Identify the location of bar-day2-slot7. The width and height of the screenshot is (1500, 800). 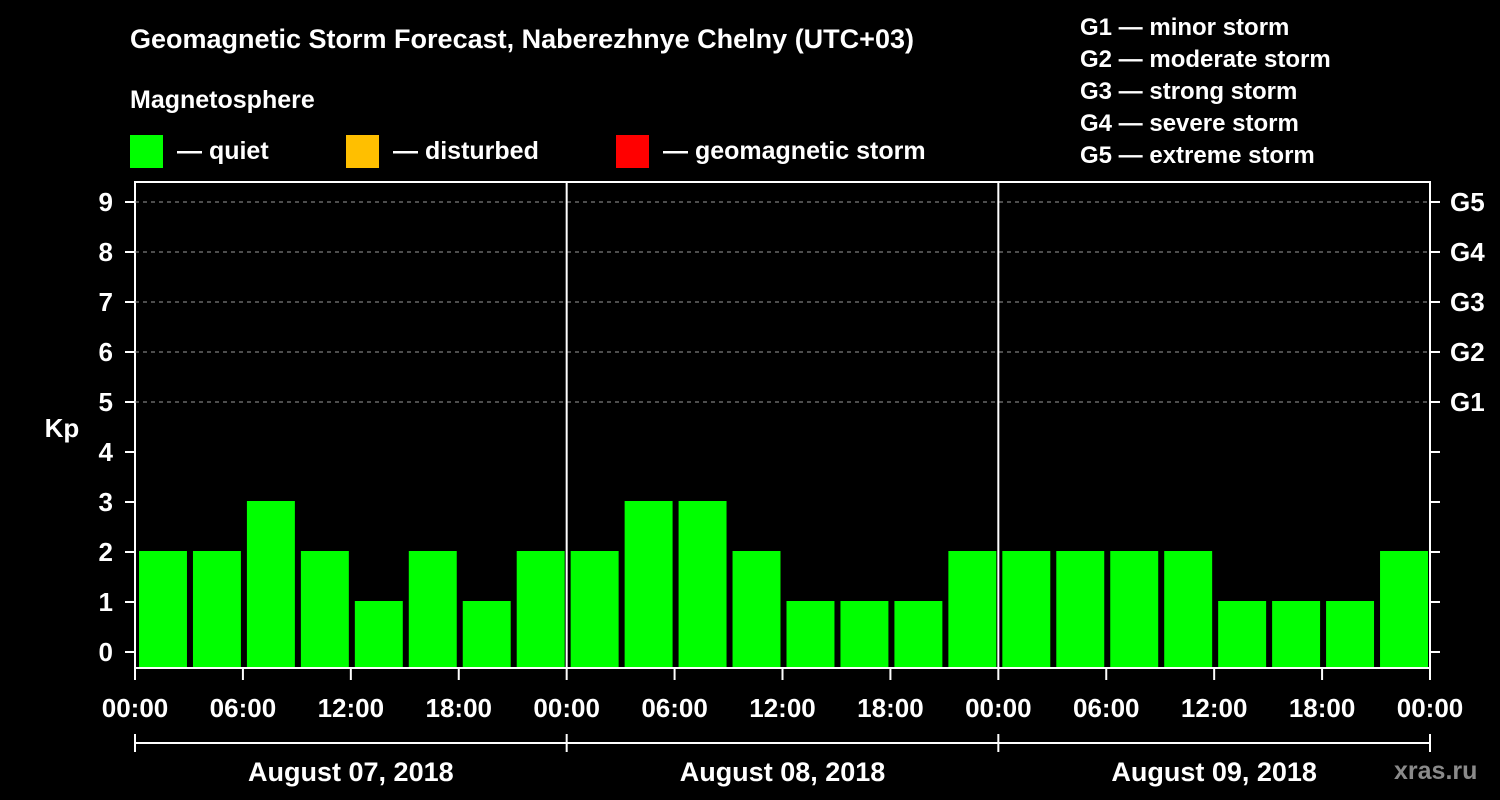
(918, 634).